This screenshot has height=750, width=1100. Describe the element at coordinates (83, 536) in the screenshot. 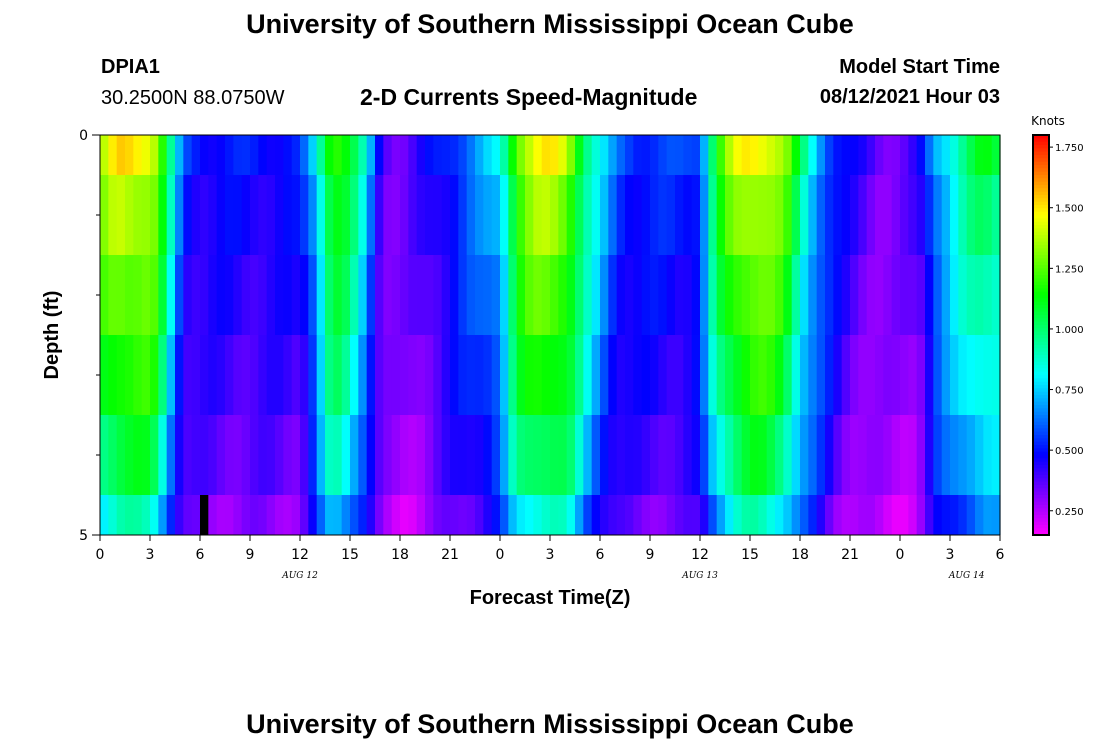

I see `y-tick-label: 5` at that location.